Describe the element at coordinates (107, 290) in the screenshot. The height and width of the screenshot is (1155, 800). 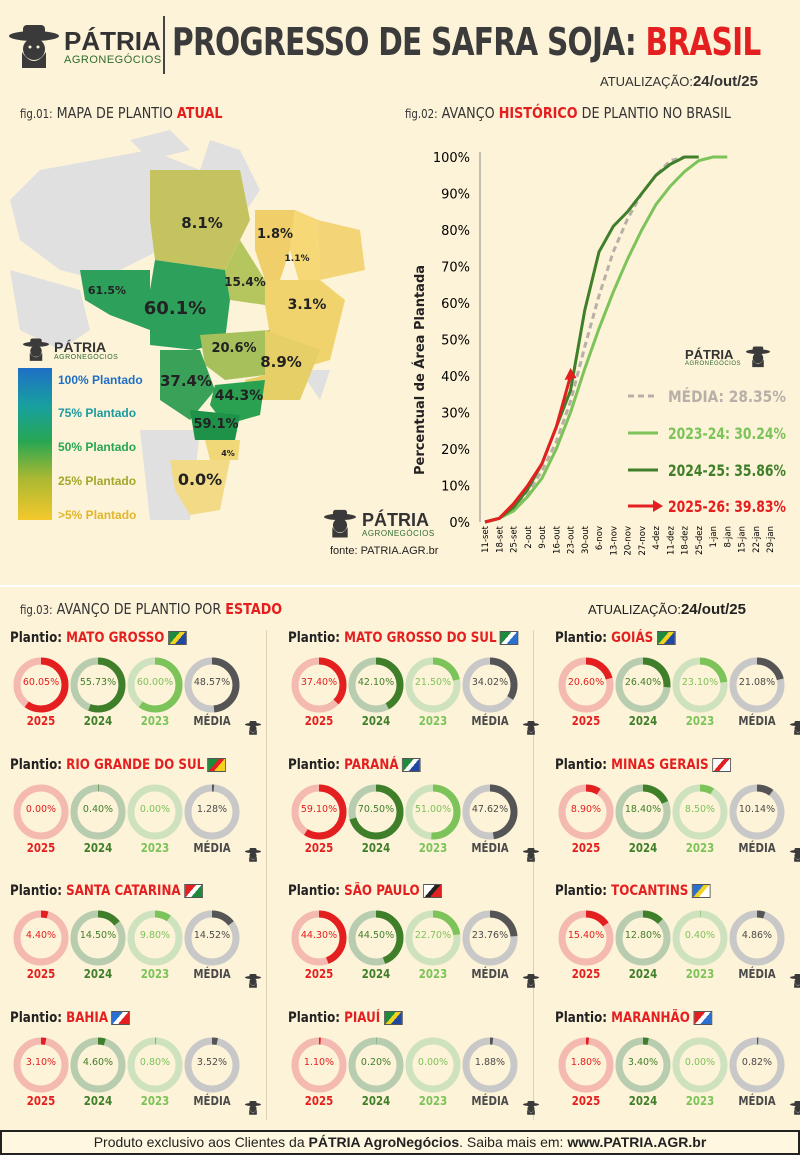
I see `map-label-rondonia: 61.5%` at that location.